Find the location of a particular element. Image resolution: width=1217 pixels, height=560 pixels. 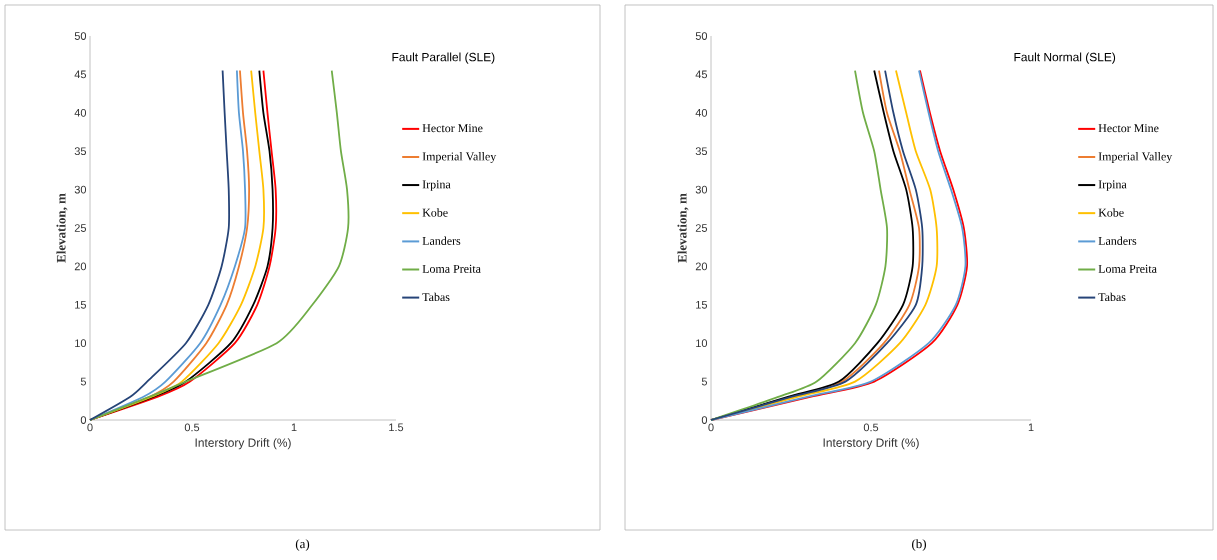

text: (b) is located at coordinates (919, 545).